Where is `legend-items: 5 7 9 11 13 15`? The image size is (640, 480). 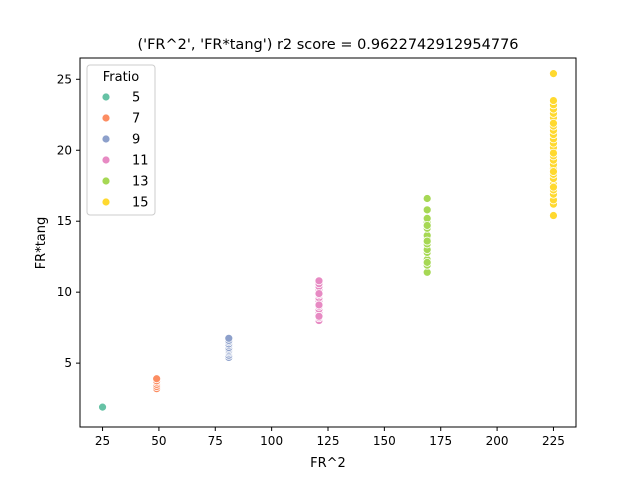 legend-items: 5 7 9 11 13 15 is located at coordinates (125, 151).